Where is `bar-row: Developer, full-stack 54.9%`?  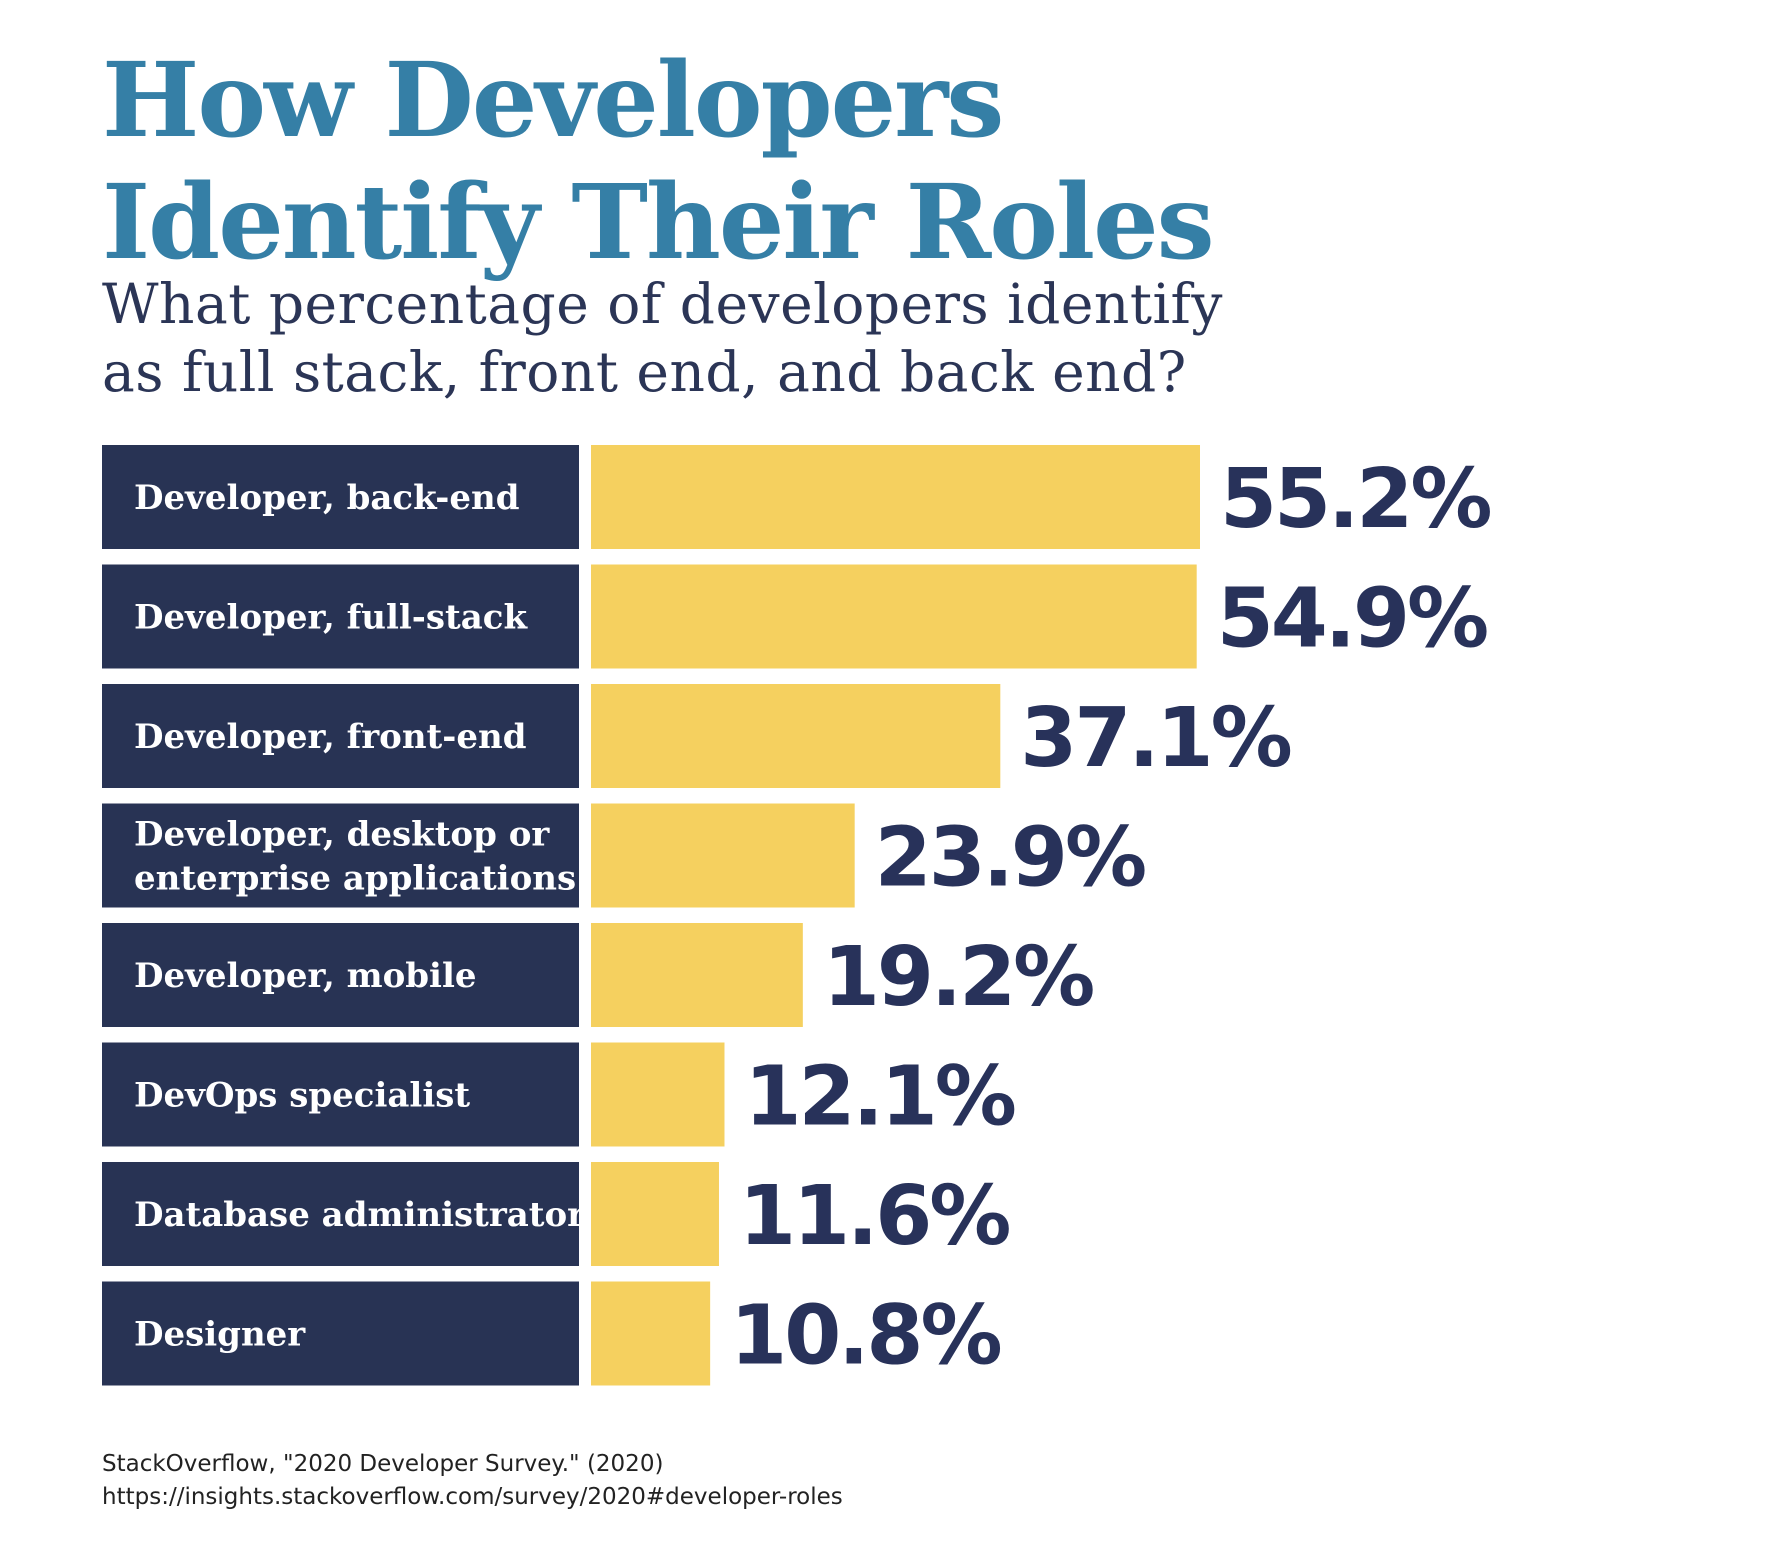
bar-row: Developer, full-stack 54.9% is located at coordinates (796, 616).